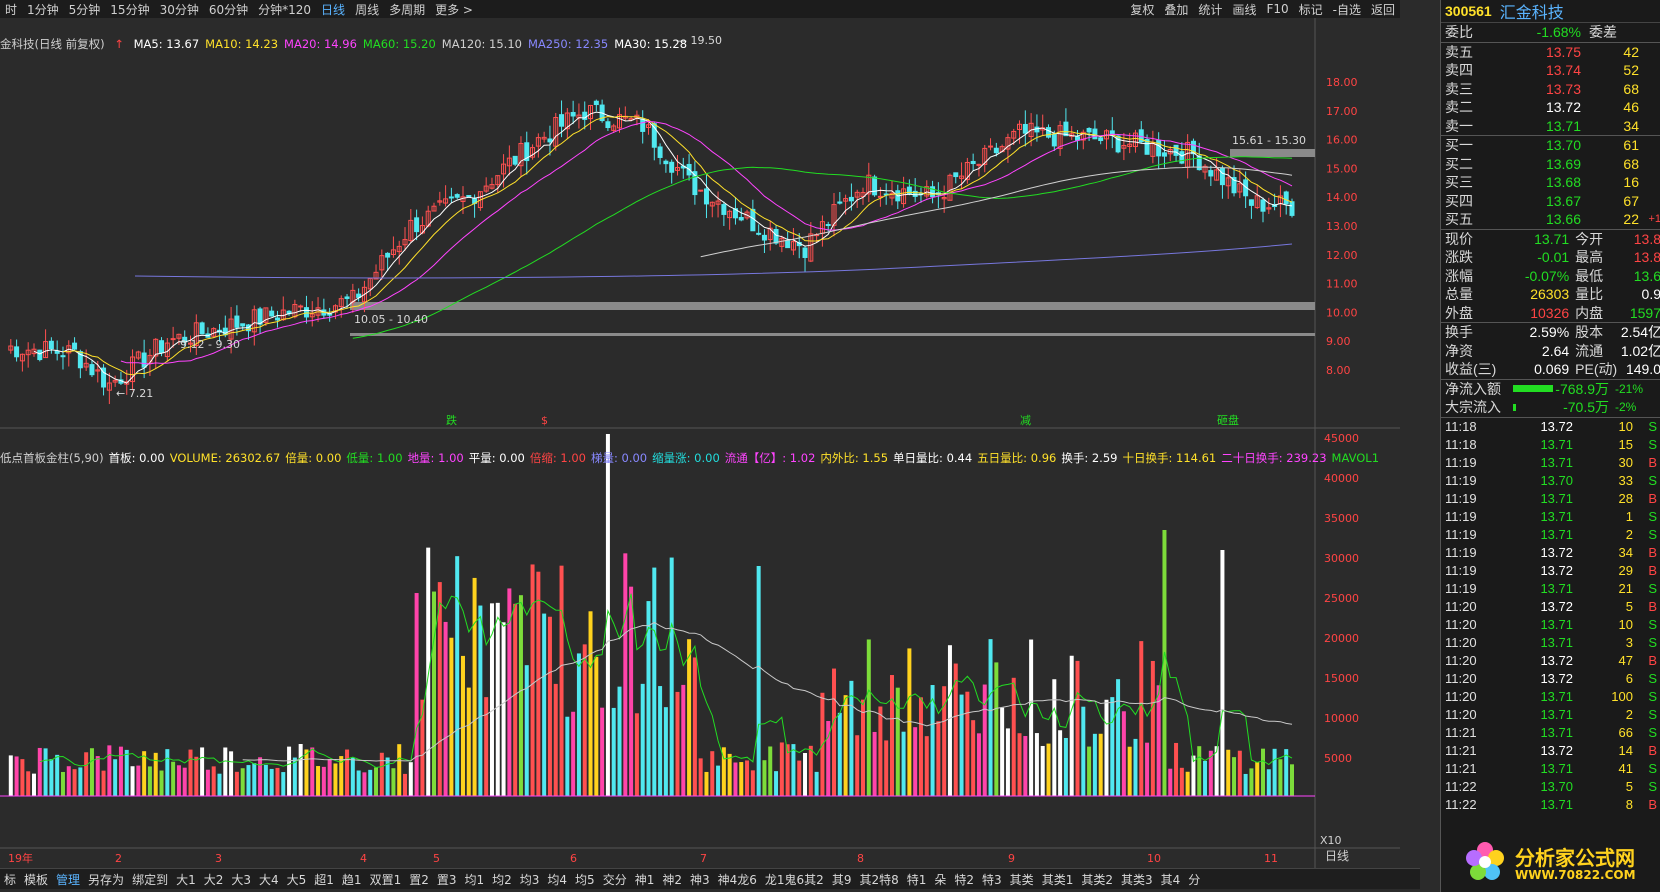 Image resolution: width=1660 pixels, height=892 pixels. I want to click on bids-row: 买二 13.69 68, so click(1550, 164).